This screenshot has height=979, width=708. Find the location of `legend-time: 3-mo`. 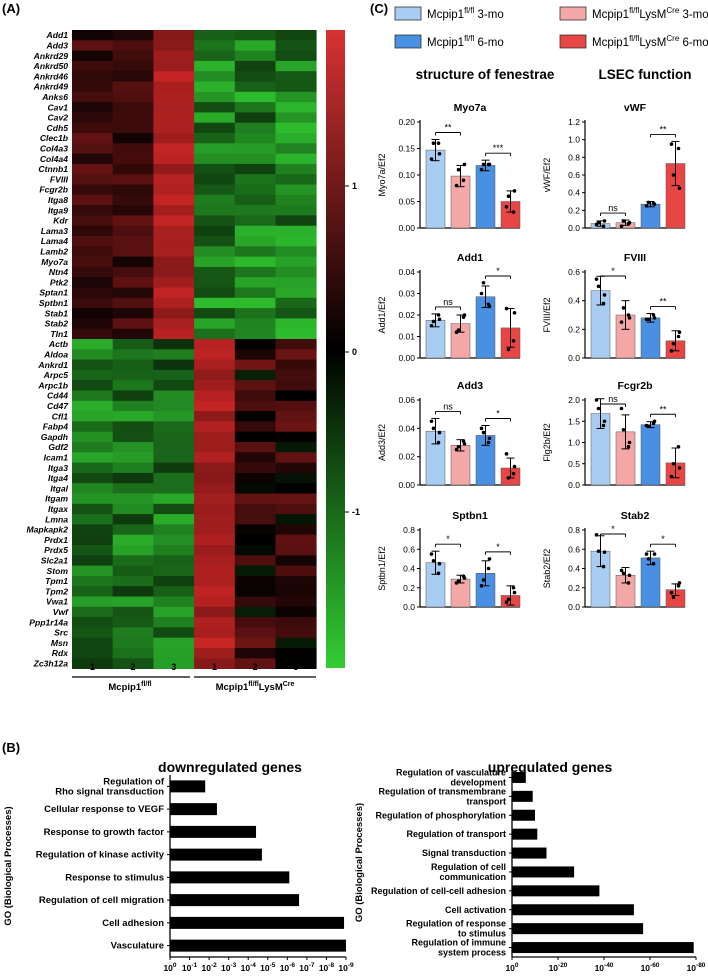

legend-time: 3-mo is located at coordinates (693, 15).